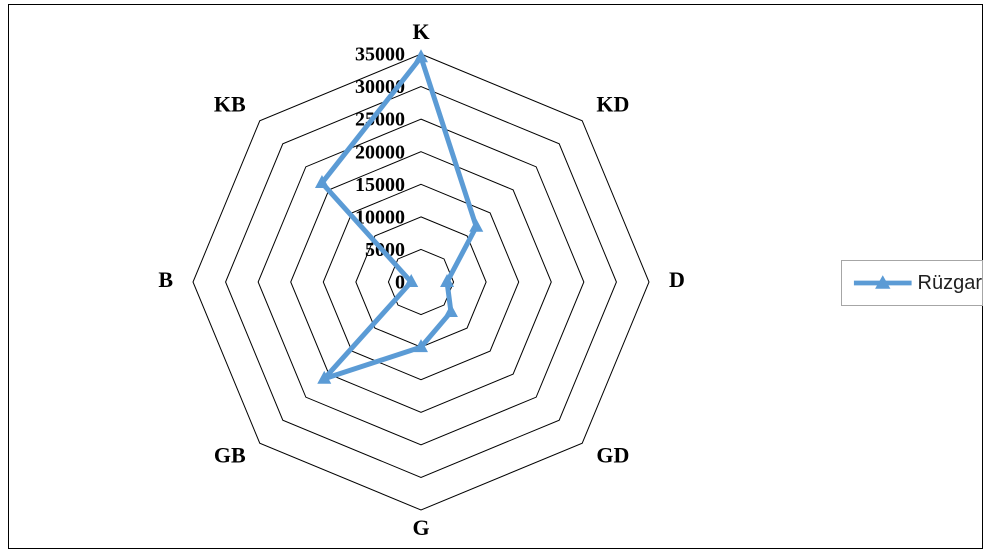 Image resolution: width=986 pixels, height=552 pixels. I want to click on legend: Rüzgar, so click(912, 283).